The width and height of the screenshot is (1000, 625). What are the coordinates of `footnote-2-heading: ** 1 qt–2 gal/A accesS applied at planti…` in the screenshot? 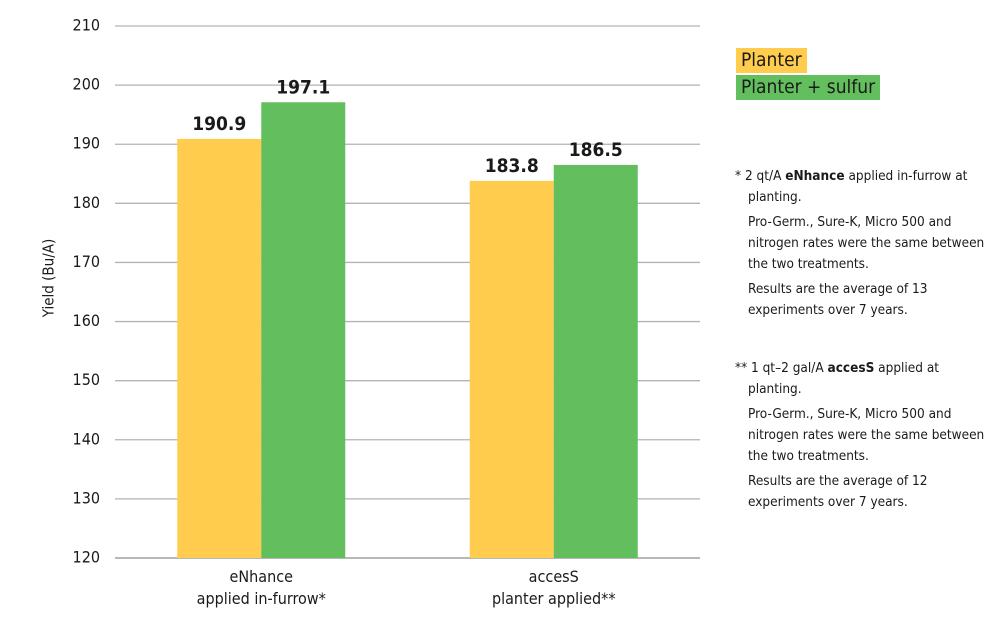 It's located at (861, 379).